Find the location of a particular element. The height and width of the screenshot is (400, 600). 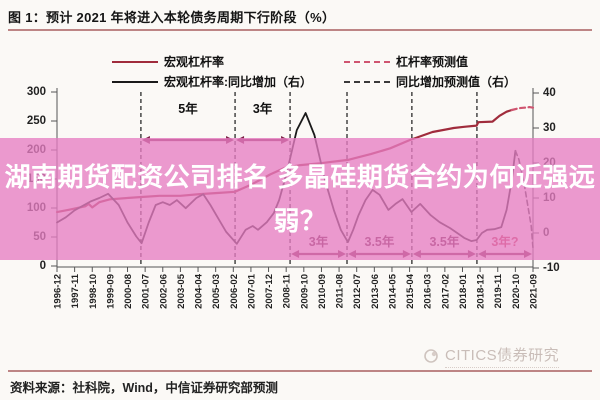

legend-label: 宏观杠杆率 is located at coordinates (194, 62).